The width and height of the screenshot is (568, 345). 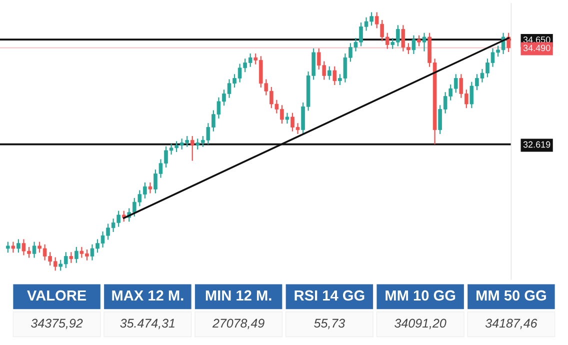 What do you see at coordinates (420, 324) in the screenshot?
I see `text: 34091,20` at bounding box center [420, 324].